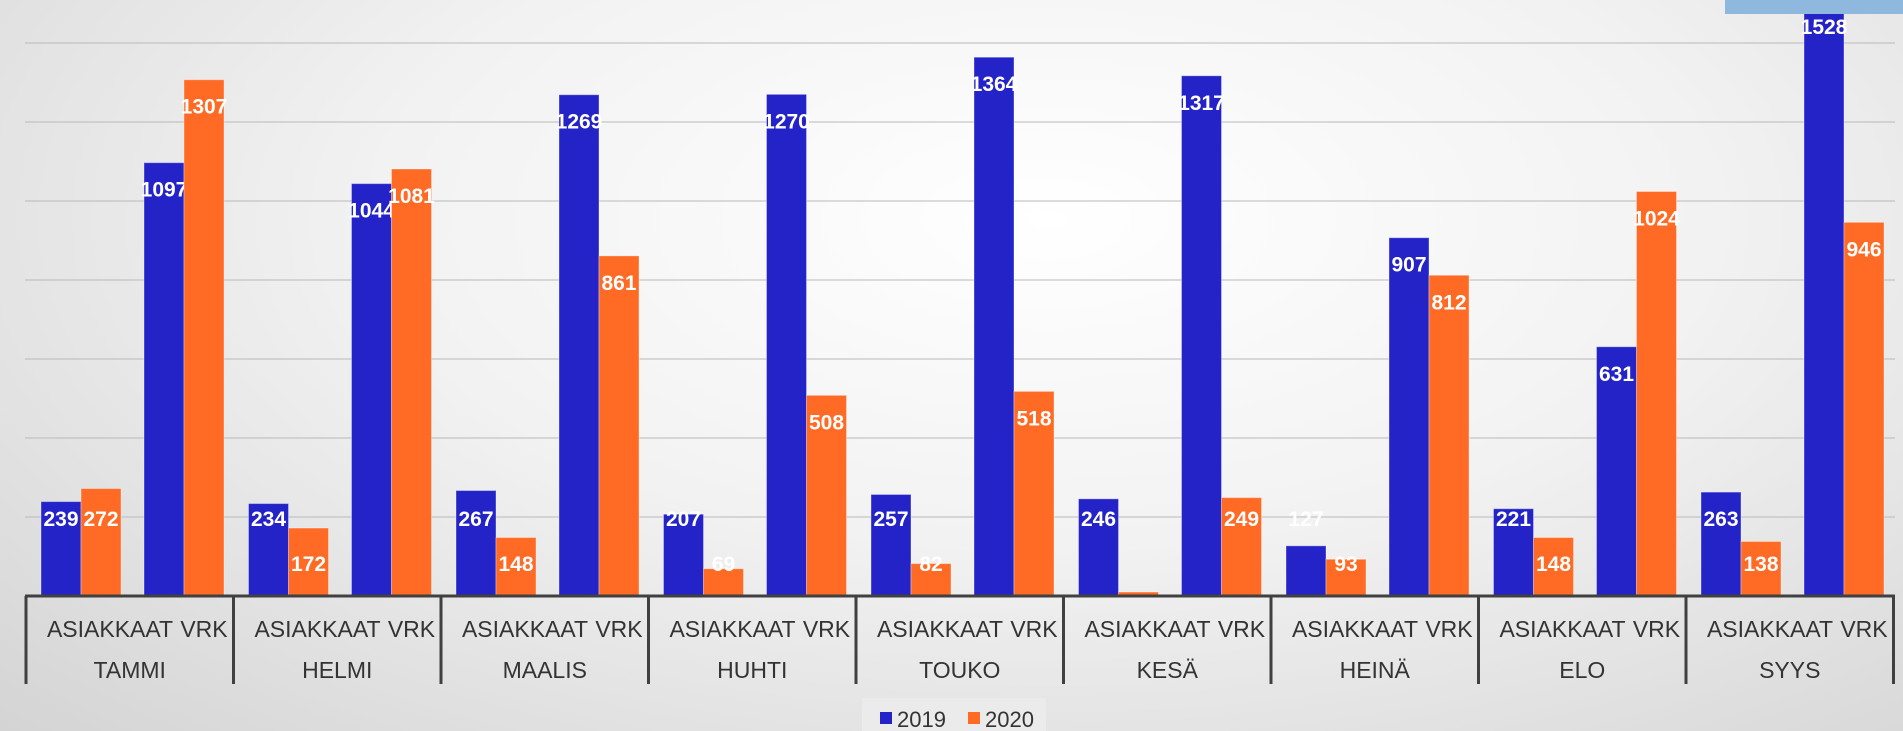  What do you see at coordinates (1789, 670) in the screenshot?
I see `group-label: SYYS` at bounding box center [1789, 670].